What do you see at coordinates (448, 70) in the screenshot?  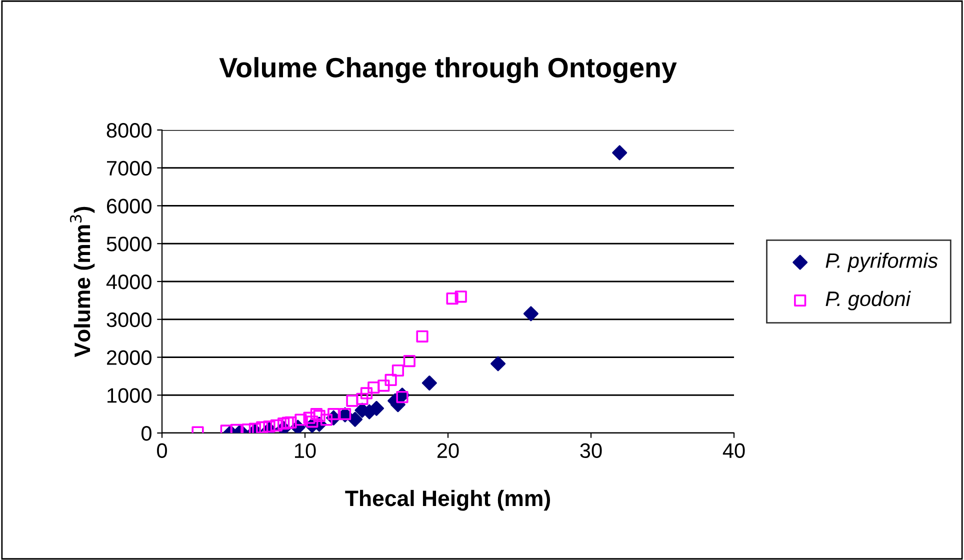 I see `chart-title: Volume Change through Ontogeny` at bounding box center [448, 70].